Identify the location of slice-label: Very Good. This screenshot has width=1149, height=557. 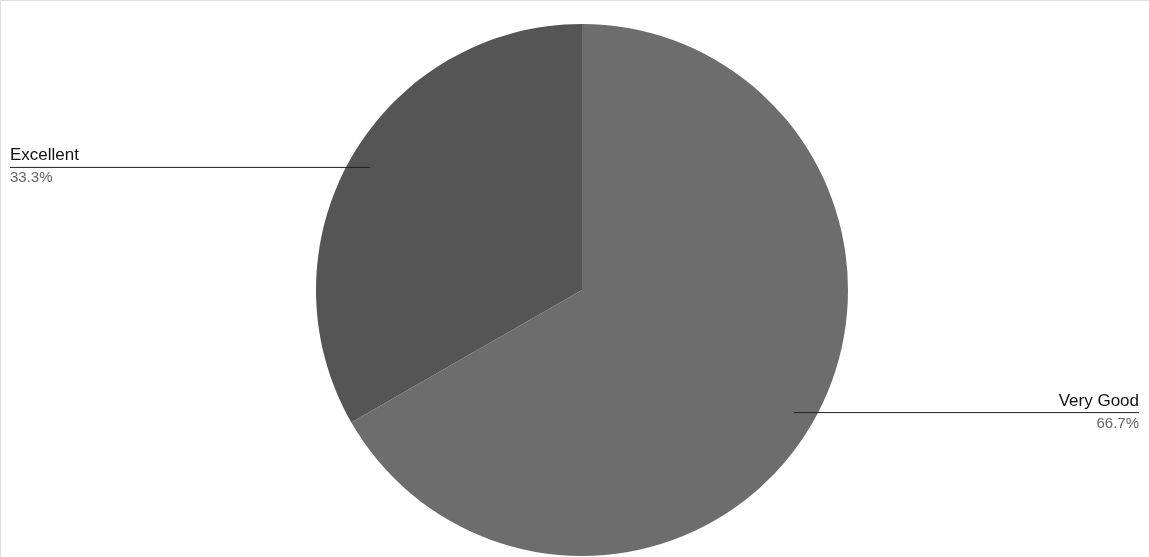
(1098, 400).